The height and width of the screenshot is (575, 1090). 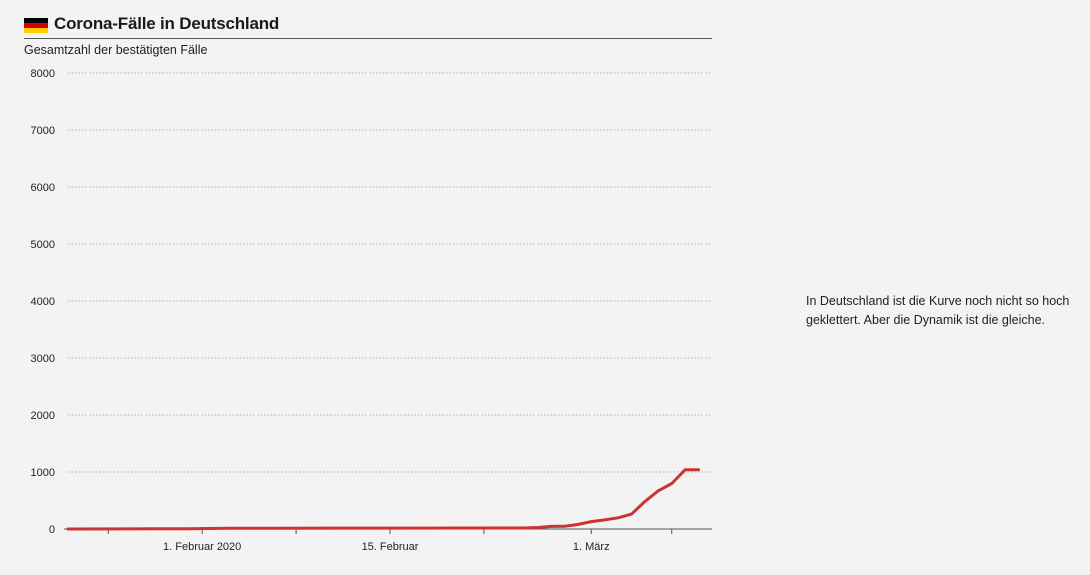 I want to click on flag-stripe-black, so click(x=36, y=20).